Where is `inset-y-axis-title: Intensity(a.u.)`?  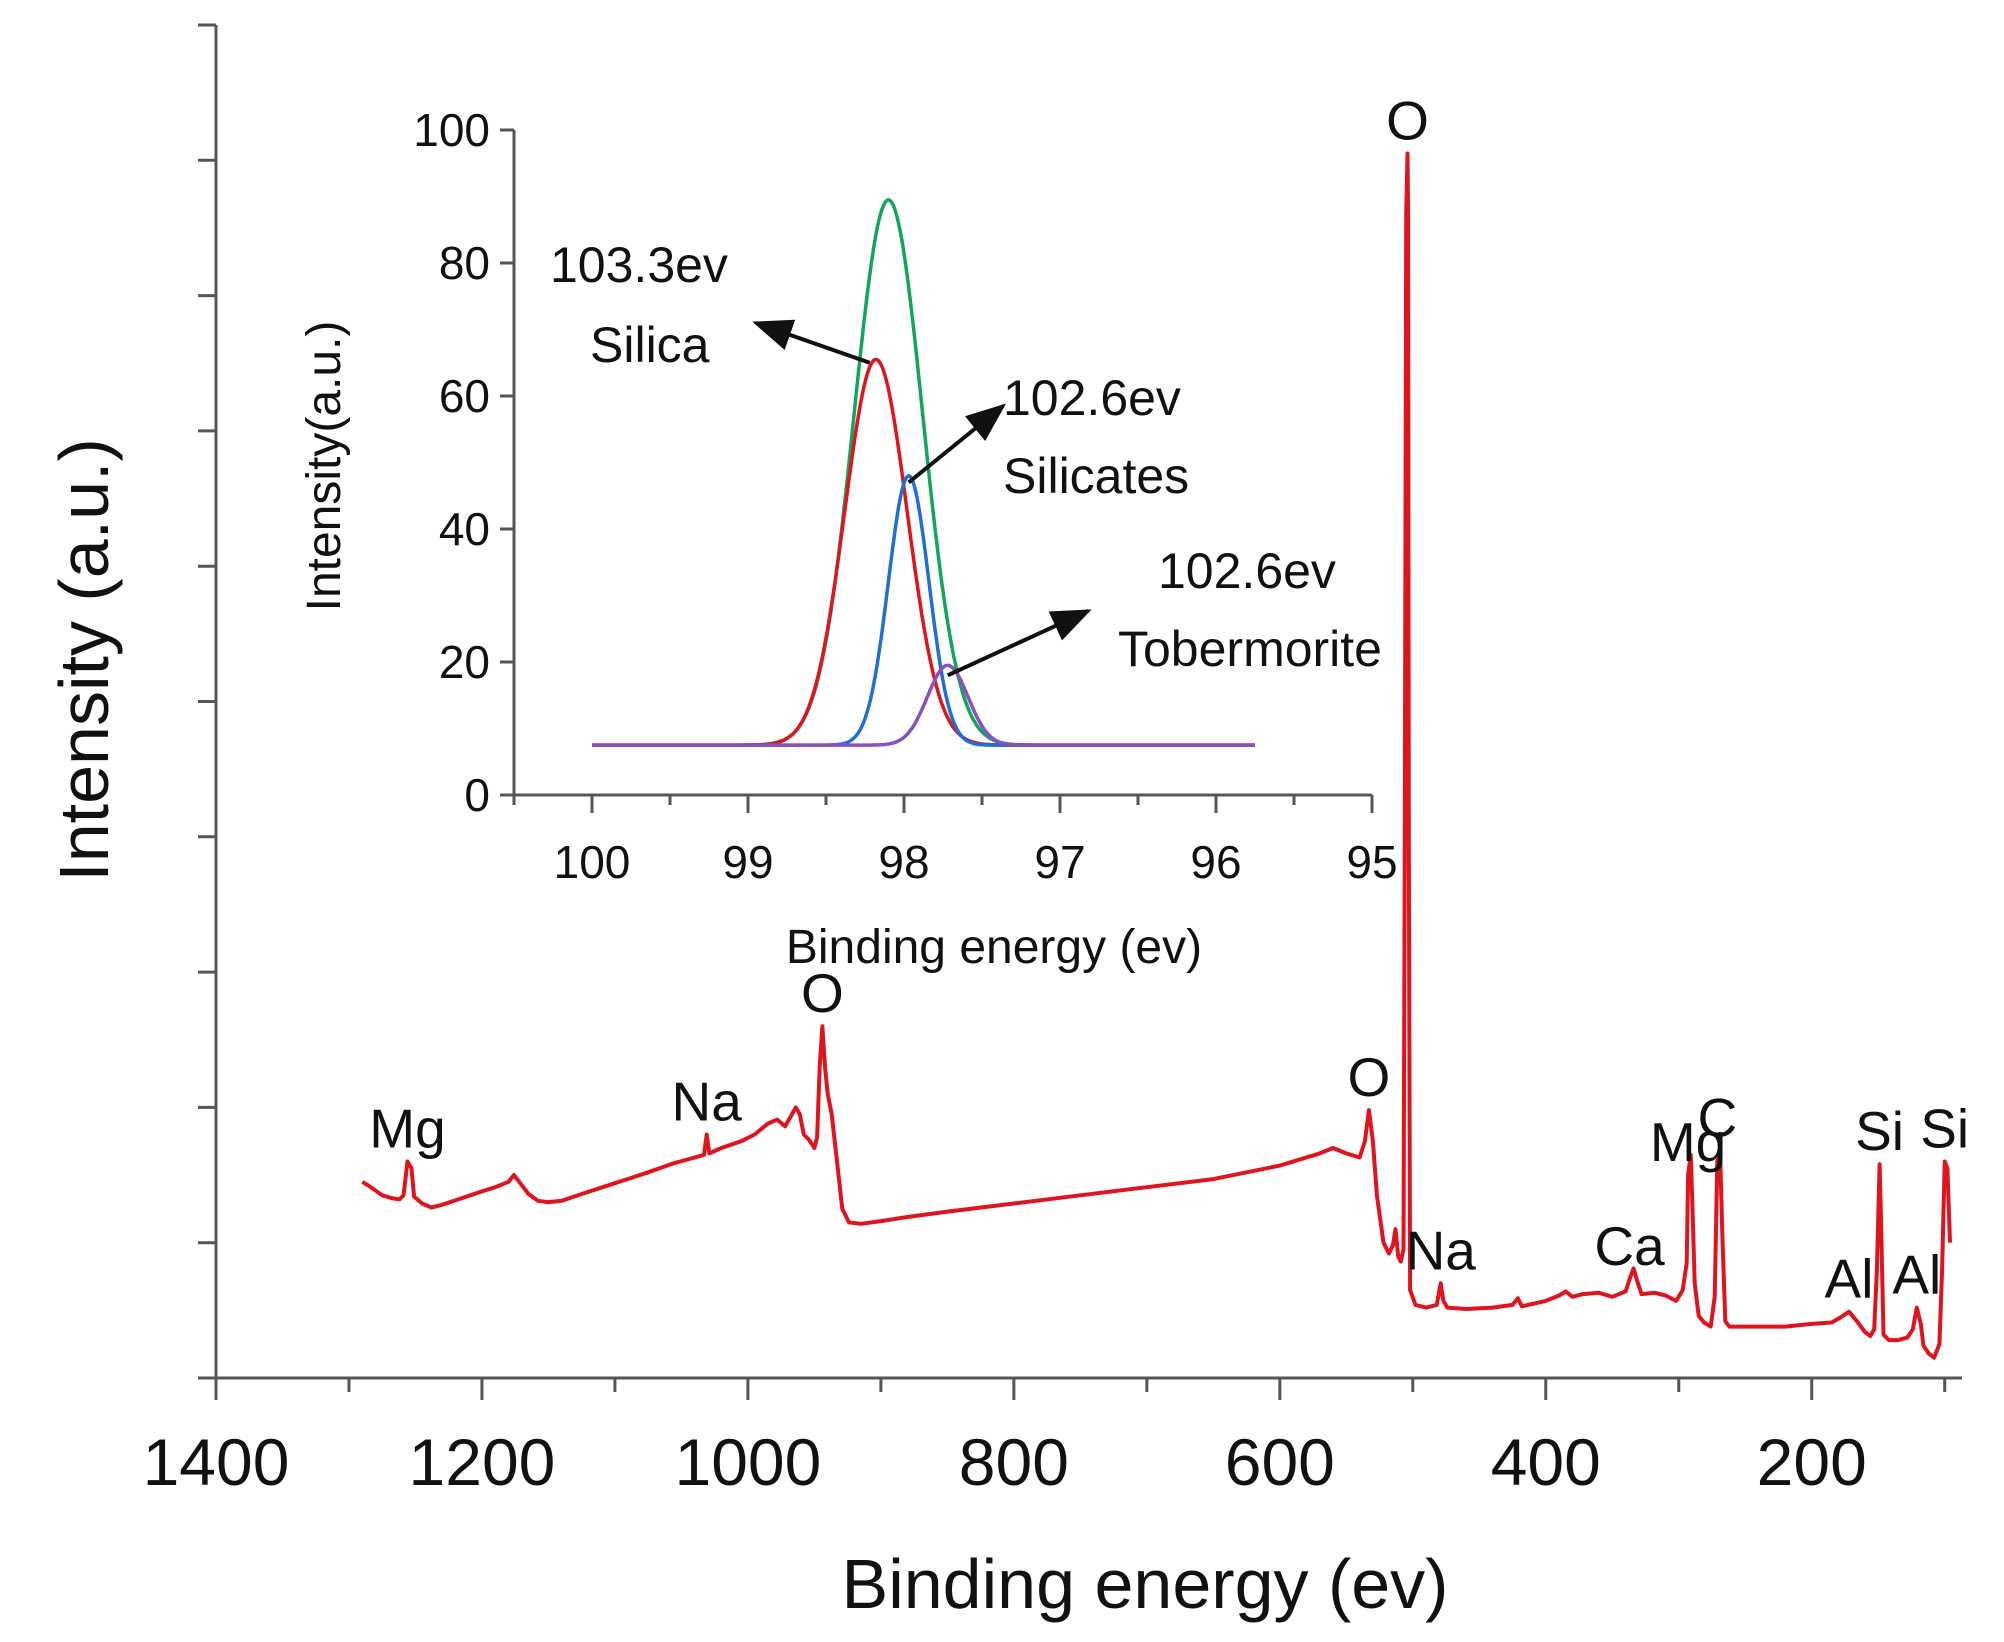
inset-y-axis-title: Intensity(a.u.) is located at coordinates (324, 466).